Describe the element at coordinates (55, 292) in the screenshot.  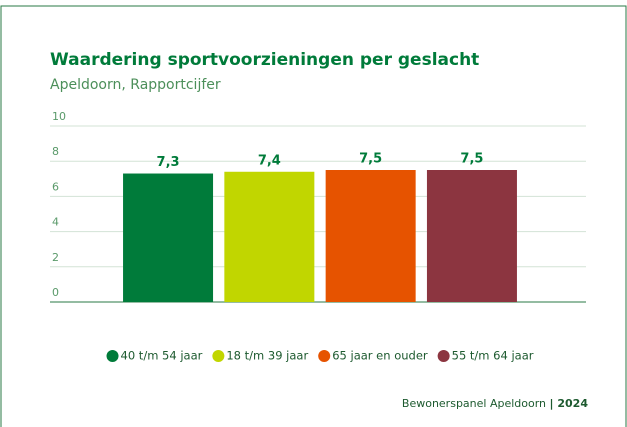
I see `y-tick-label: 0` at that location.